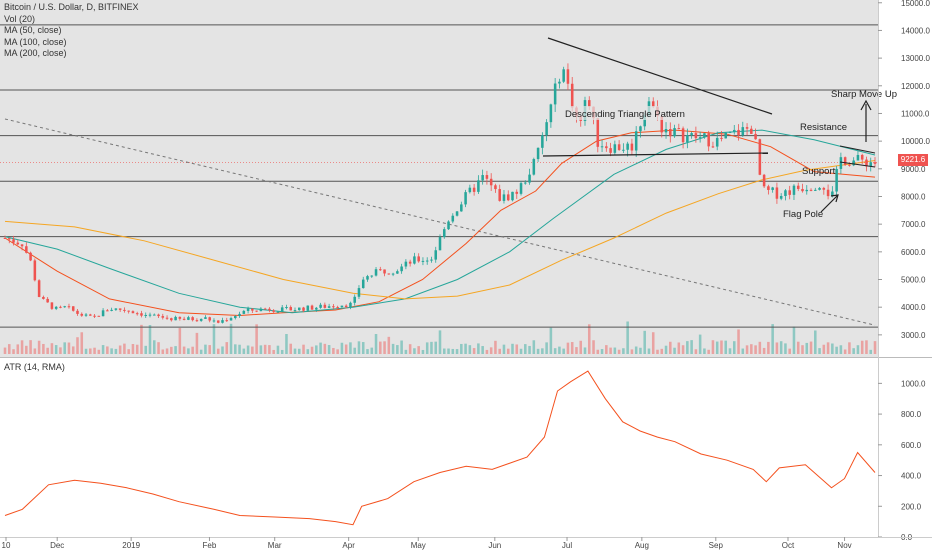 This screenshot has height=550, width=932. I want to click on legend-ma100: MA (100, close), so click(35, 41).